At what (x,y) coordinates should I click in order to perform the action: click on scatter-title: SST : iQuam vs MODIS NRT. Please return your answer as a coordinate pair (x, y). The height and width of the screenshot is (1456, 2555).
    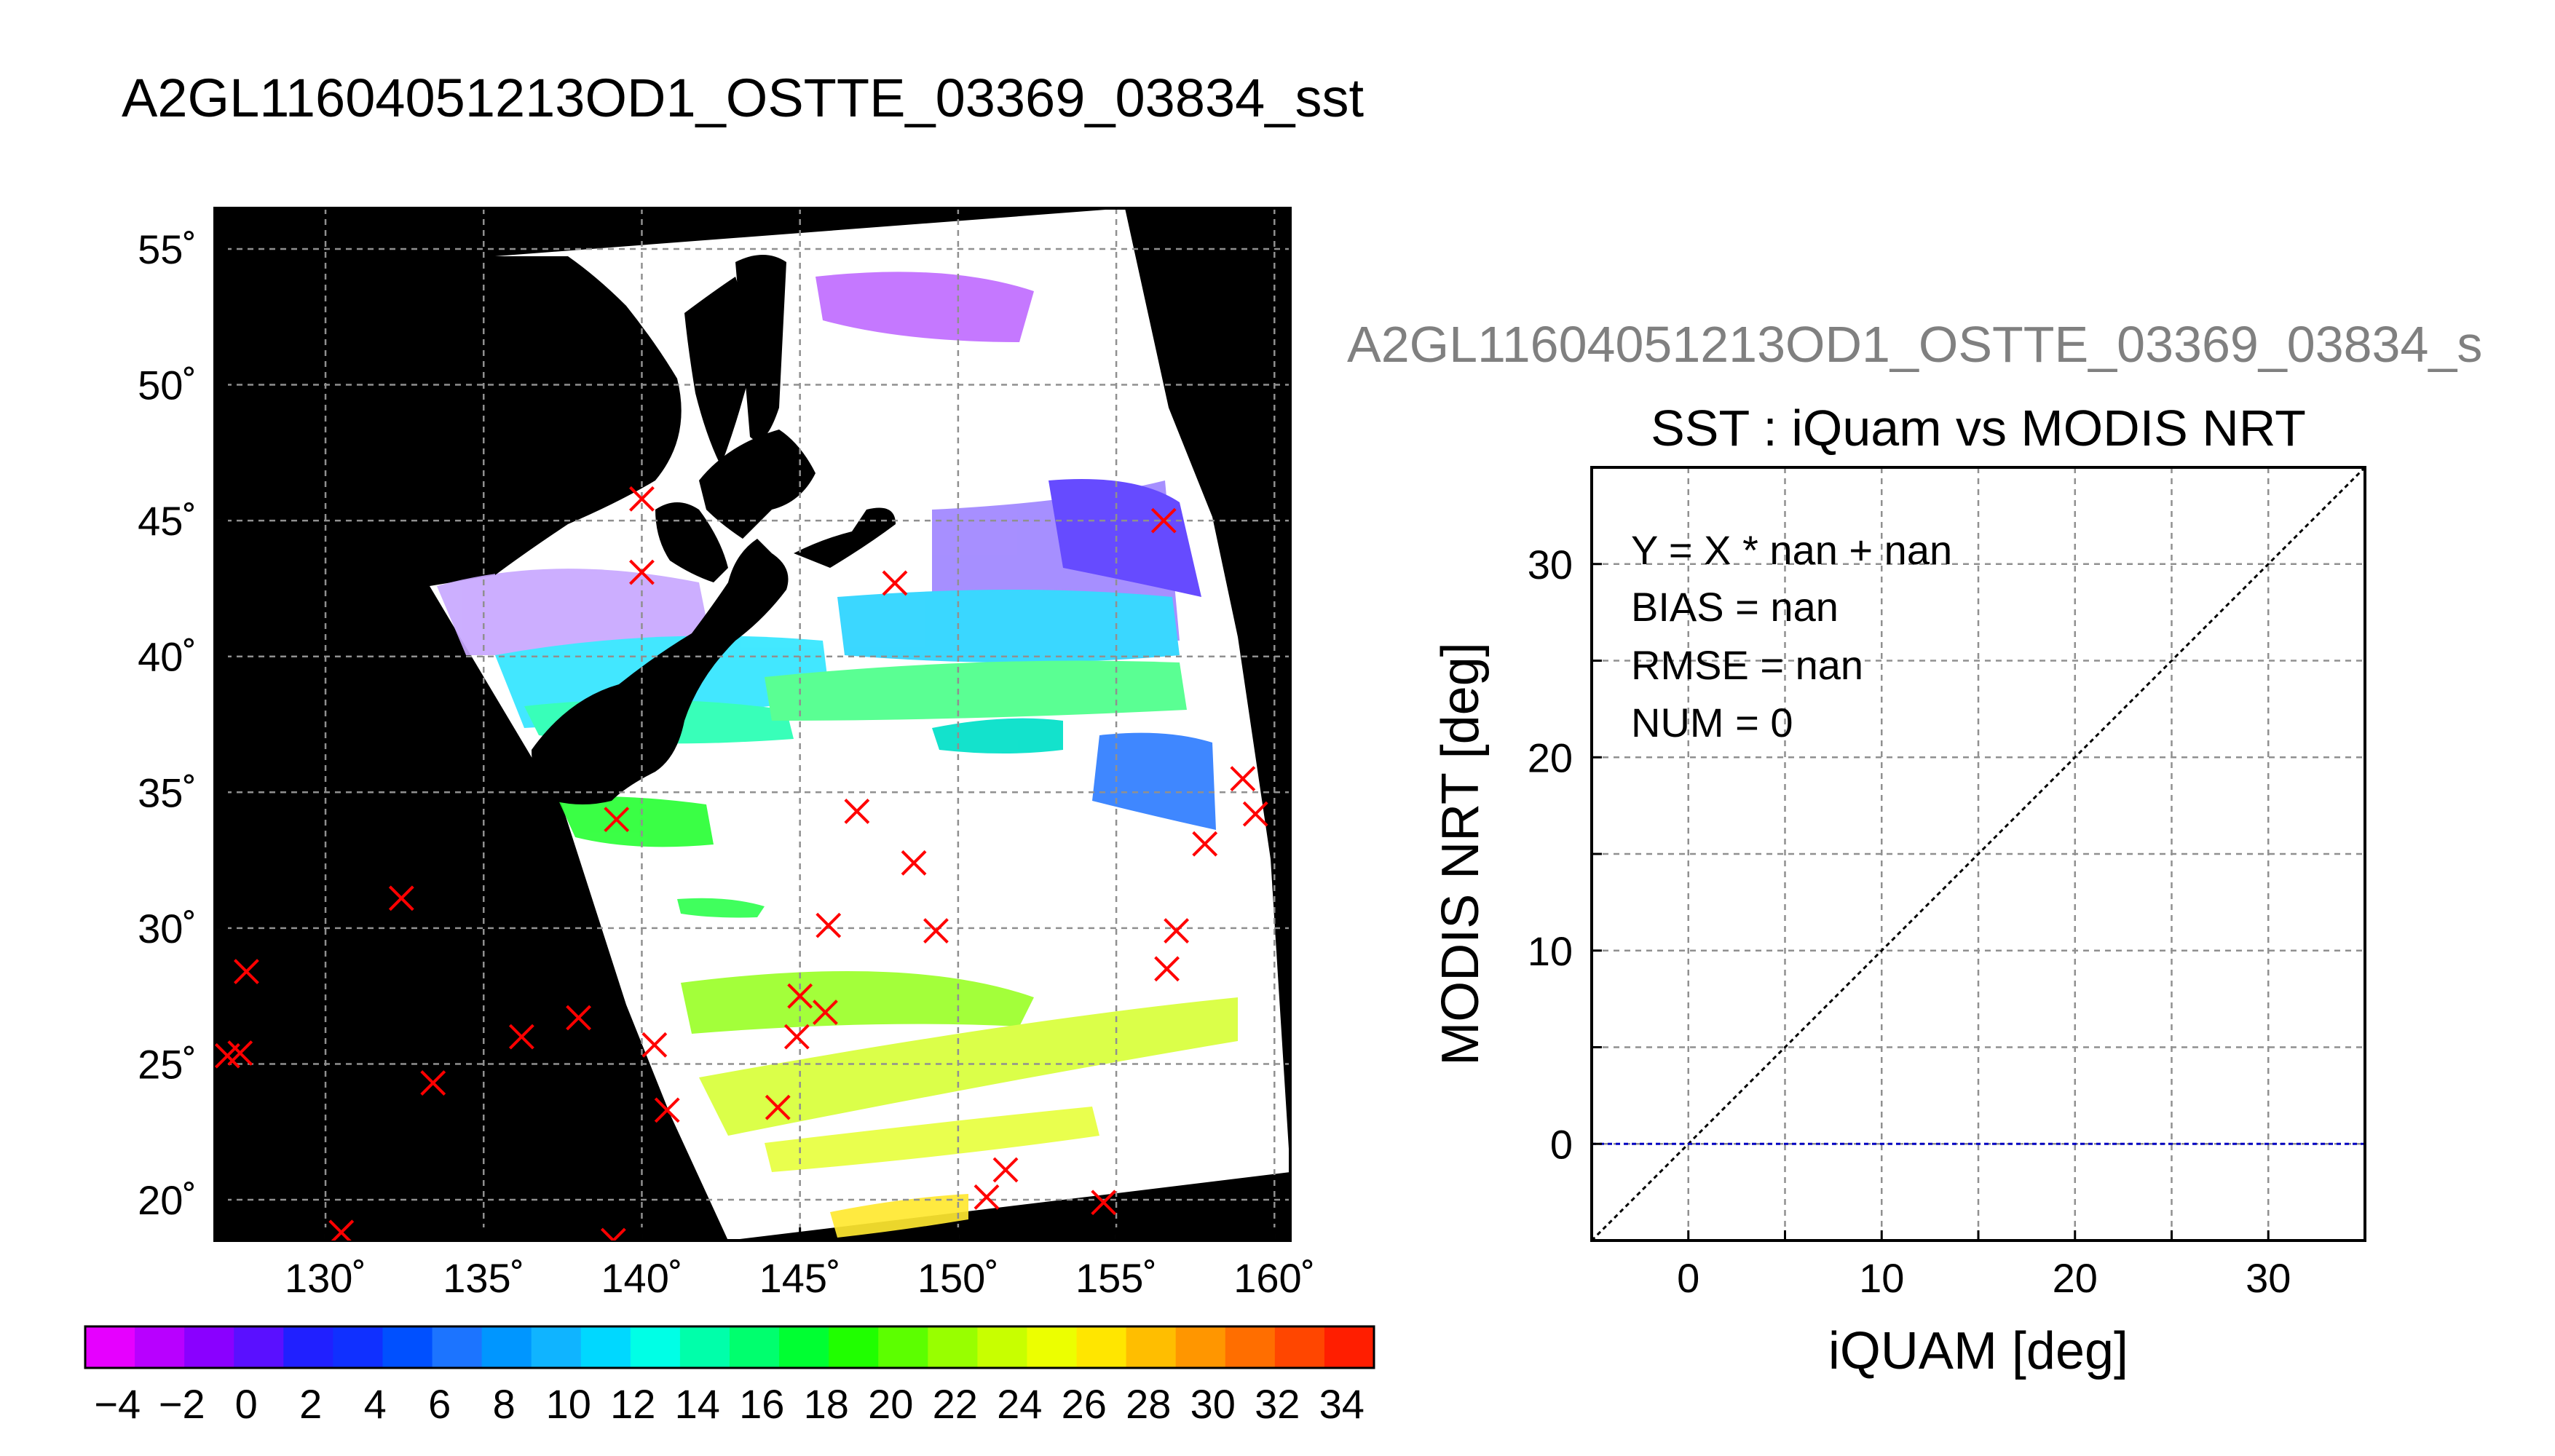
    Looking at the image, I should click on (1978, 428).